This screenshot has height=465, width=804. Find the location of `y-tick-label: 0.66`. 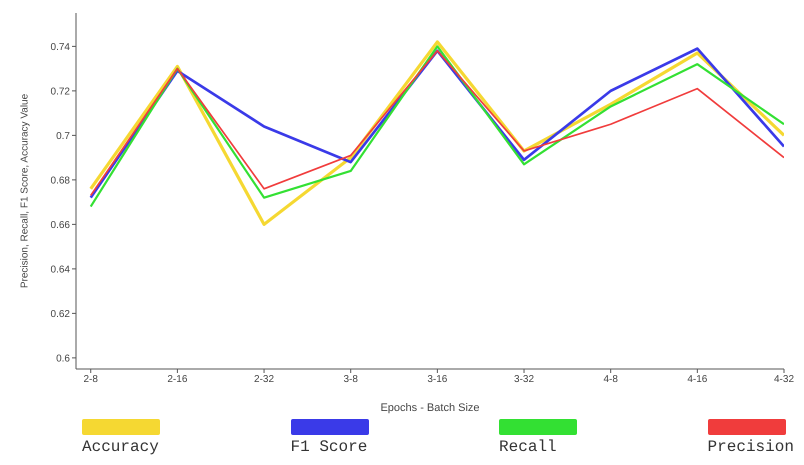

y-tick-label: 0.66 is located at coordinates (60, 225).